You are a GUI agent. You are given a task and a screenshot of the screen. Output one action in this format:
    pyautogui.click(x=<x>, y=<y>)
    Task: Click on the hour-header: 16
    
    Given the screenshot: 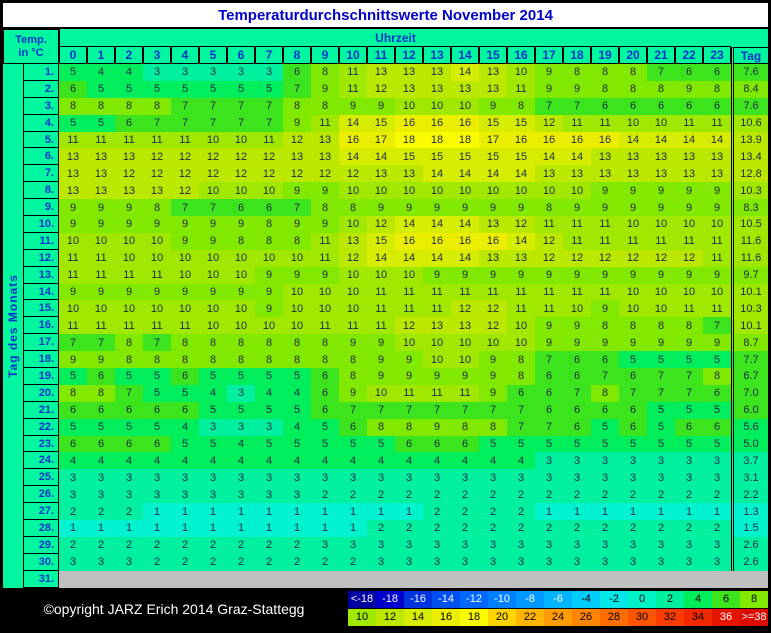 What is the action you would take?
    pyautogui.click(x=521, y=55)
    